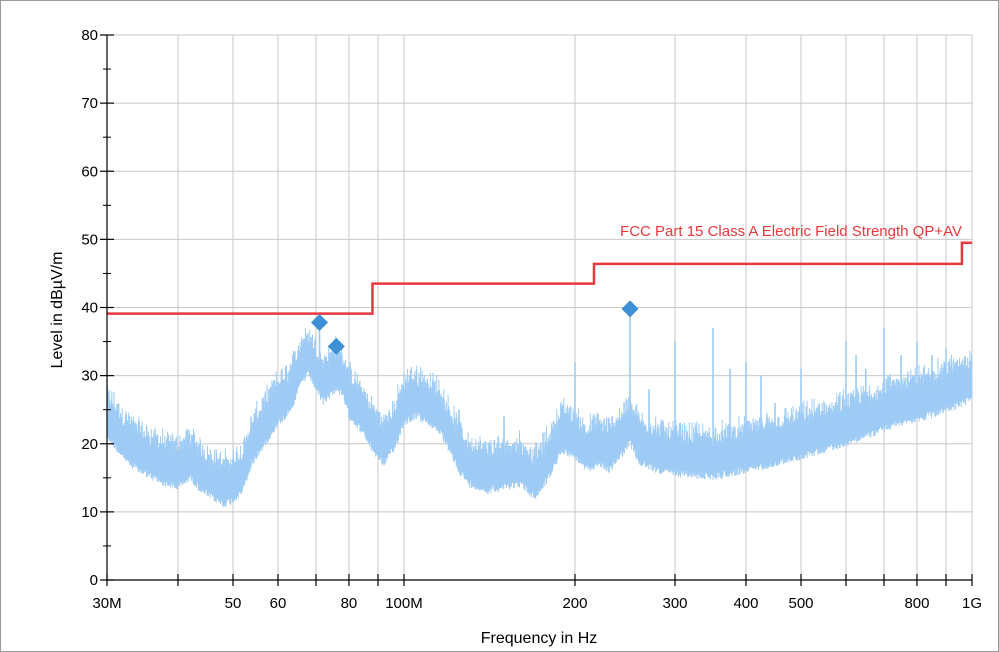  I want to click on x-axis-label: Frequency in Hz, so click(539, 638).